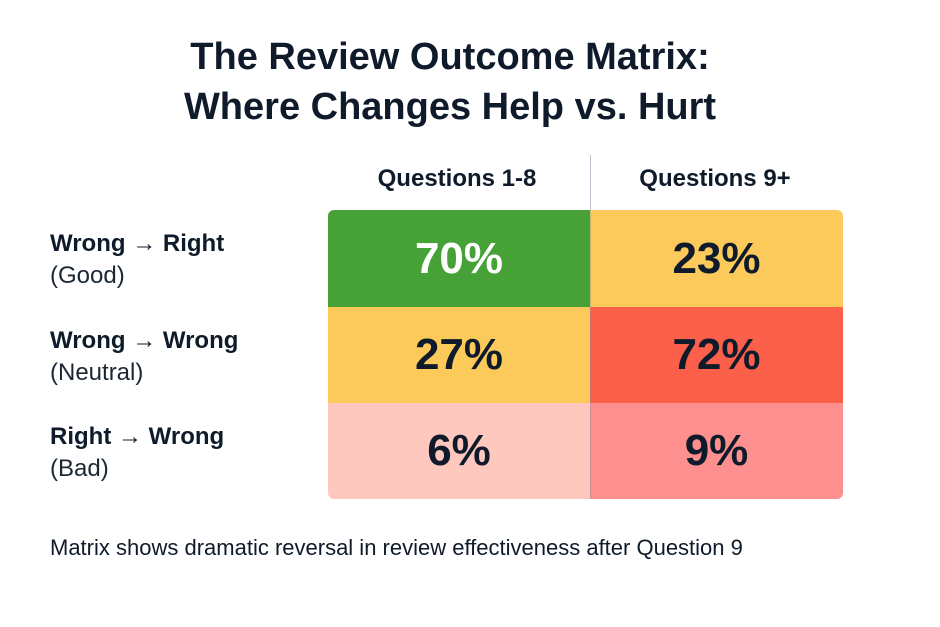 The height and width of the screenshot is (627, 940). I want to click on column-header-divider, so click(590, 182).